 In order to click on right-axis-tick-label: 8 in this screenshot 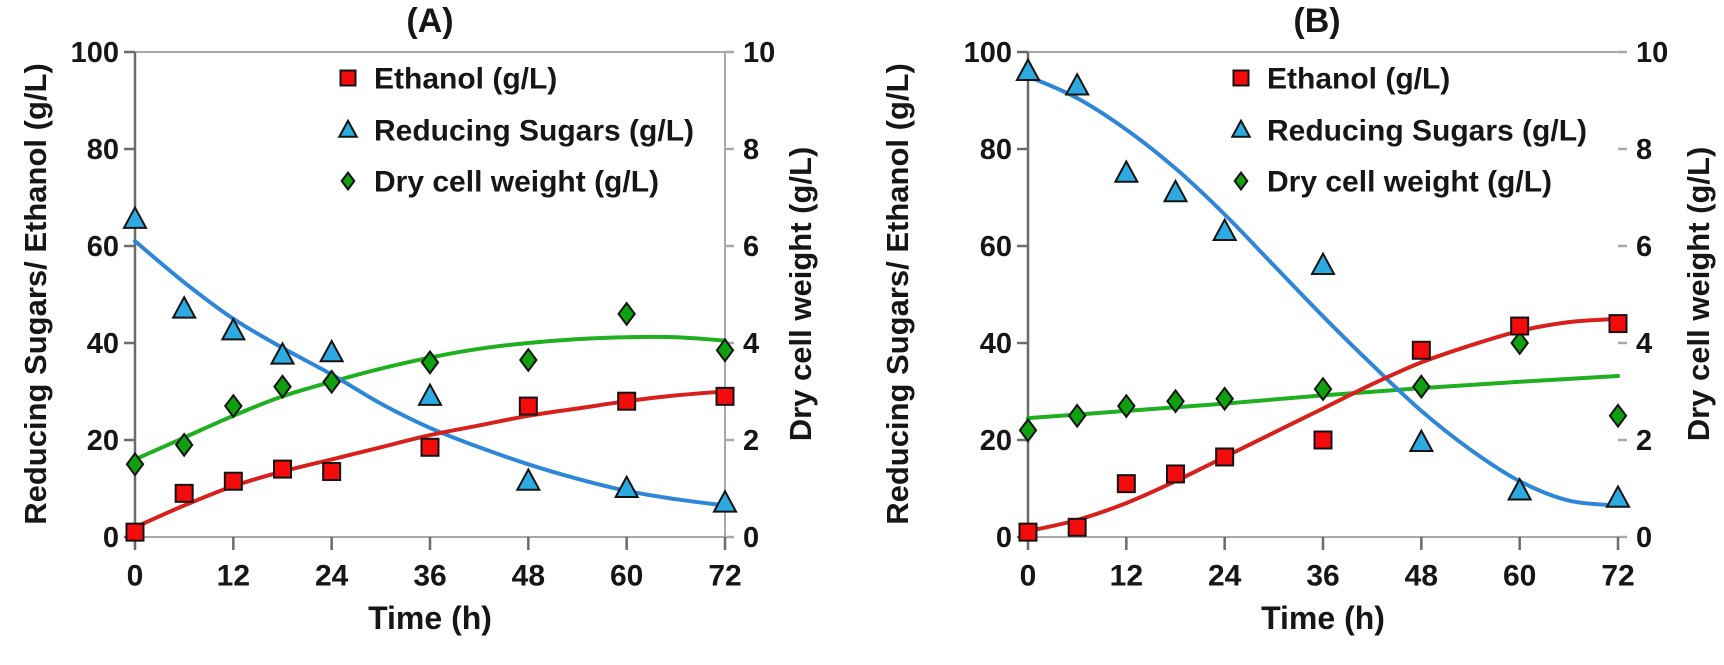, I will do `click(751, 150)`.